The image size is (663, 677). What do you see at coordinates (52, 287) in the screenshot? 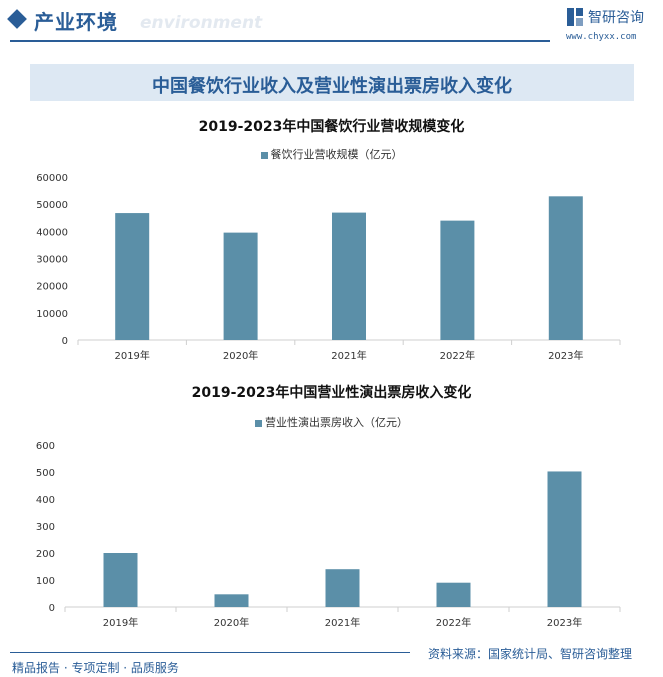
I see `y-tick-label: 20000` at bounding box center [52, 287].